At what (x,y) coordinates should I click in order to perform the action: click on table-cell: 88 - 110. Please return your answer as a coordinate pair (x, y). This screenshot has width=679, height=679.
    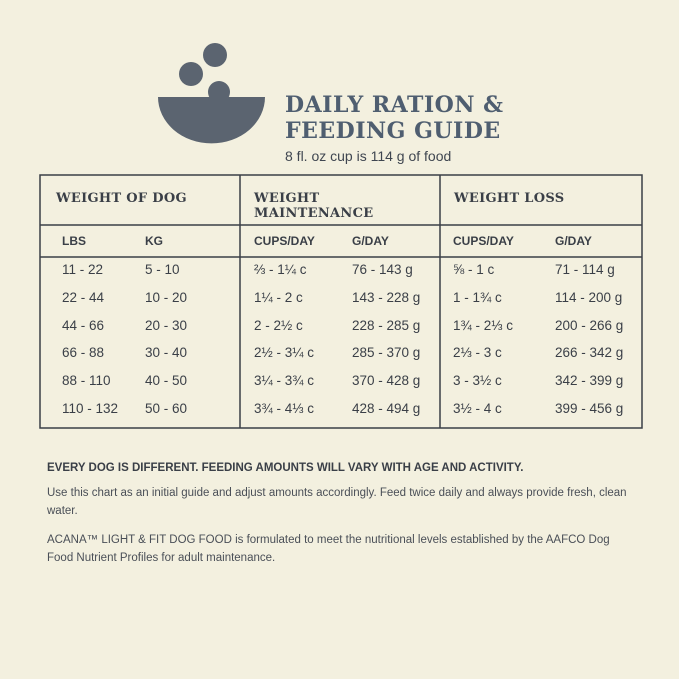
    Looking at the image, I should click on (86, 381).